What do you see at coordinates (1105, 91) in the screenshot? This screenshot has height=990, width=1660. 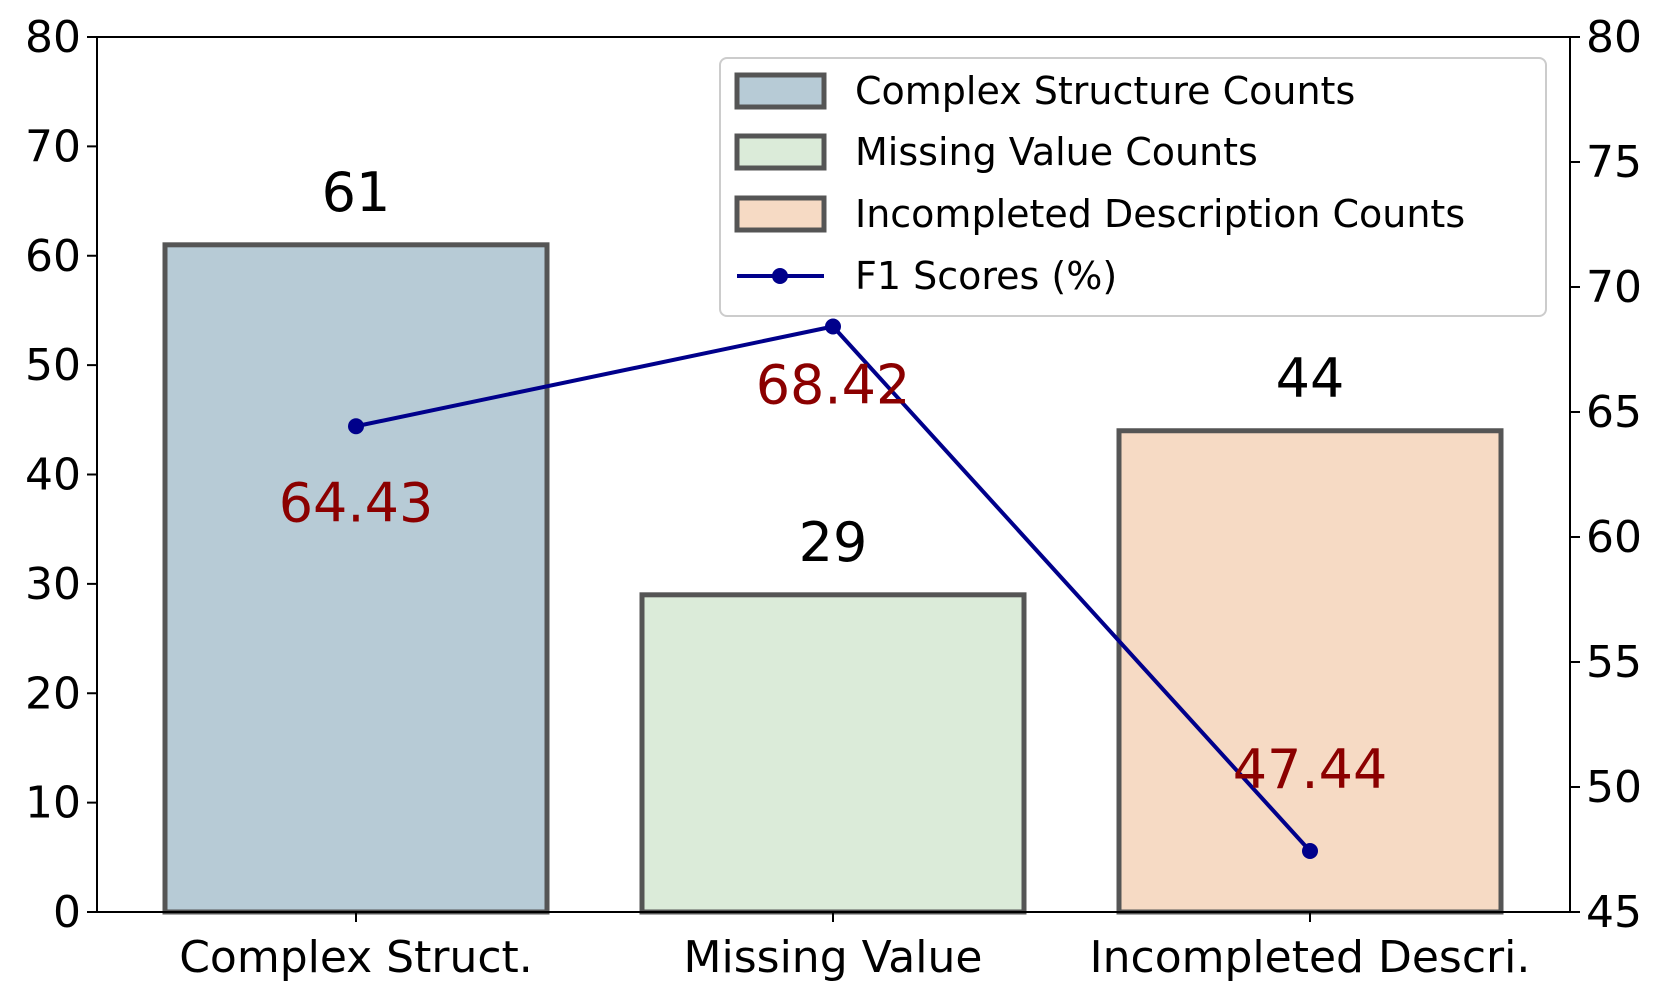 I see `legend-label-1: Complex Structure Counts` at bounding box center [1105, 91].